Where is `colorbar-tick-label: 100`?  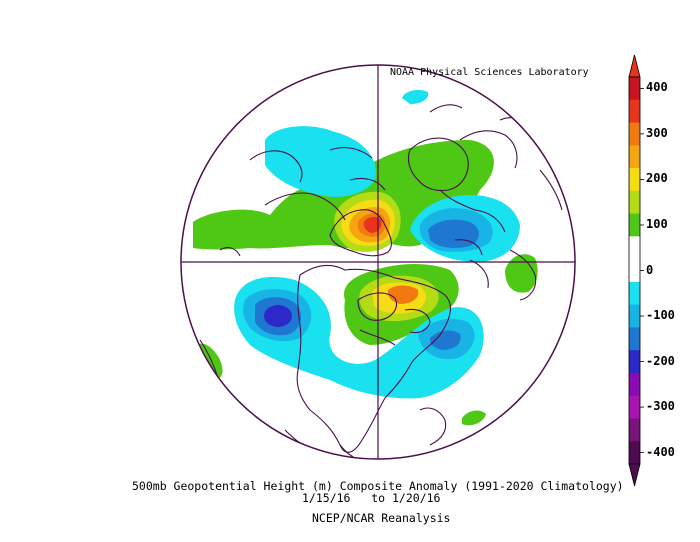
colorbar-tick-label: 100 is located at coordinates (657, 223).